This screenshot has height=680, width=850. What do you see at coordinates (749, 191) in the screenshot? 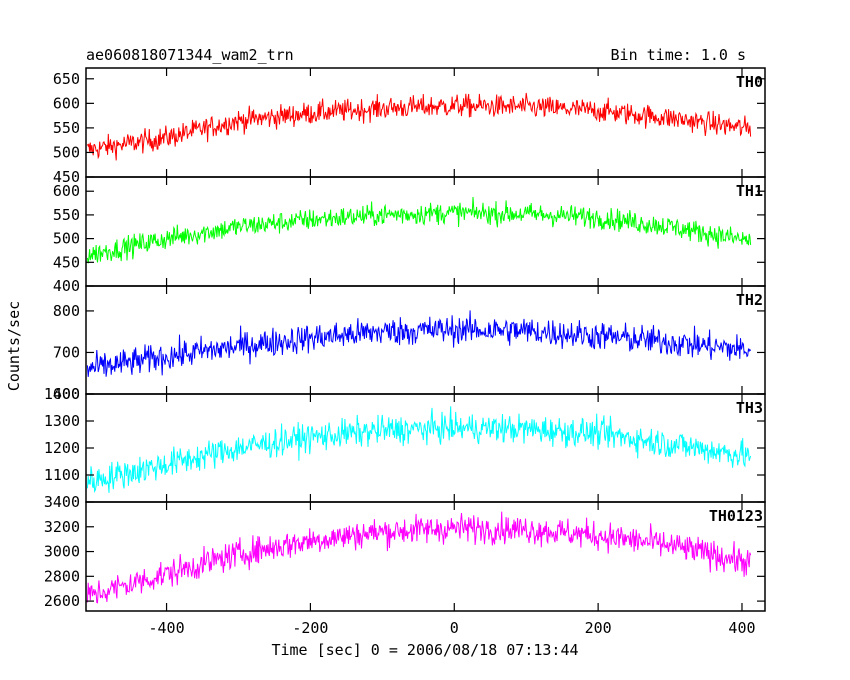
I see `series-label-th1: TH1` at bounding box center [749, 191].